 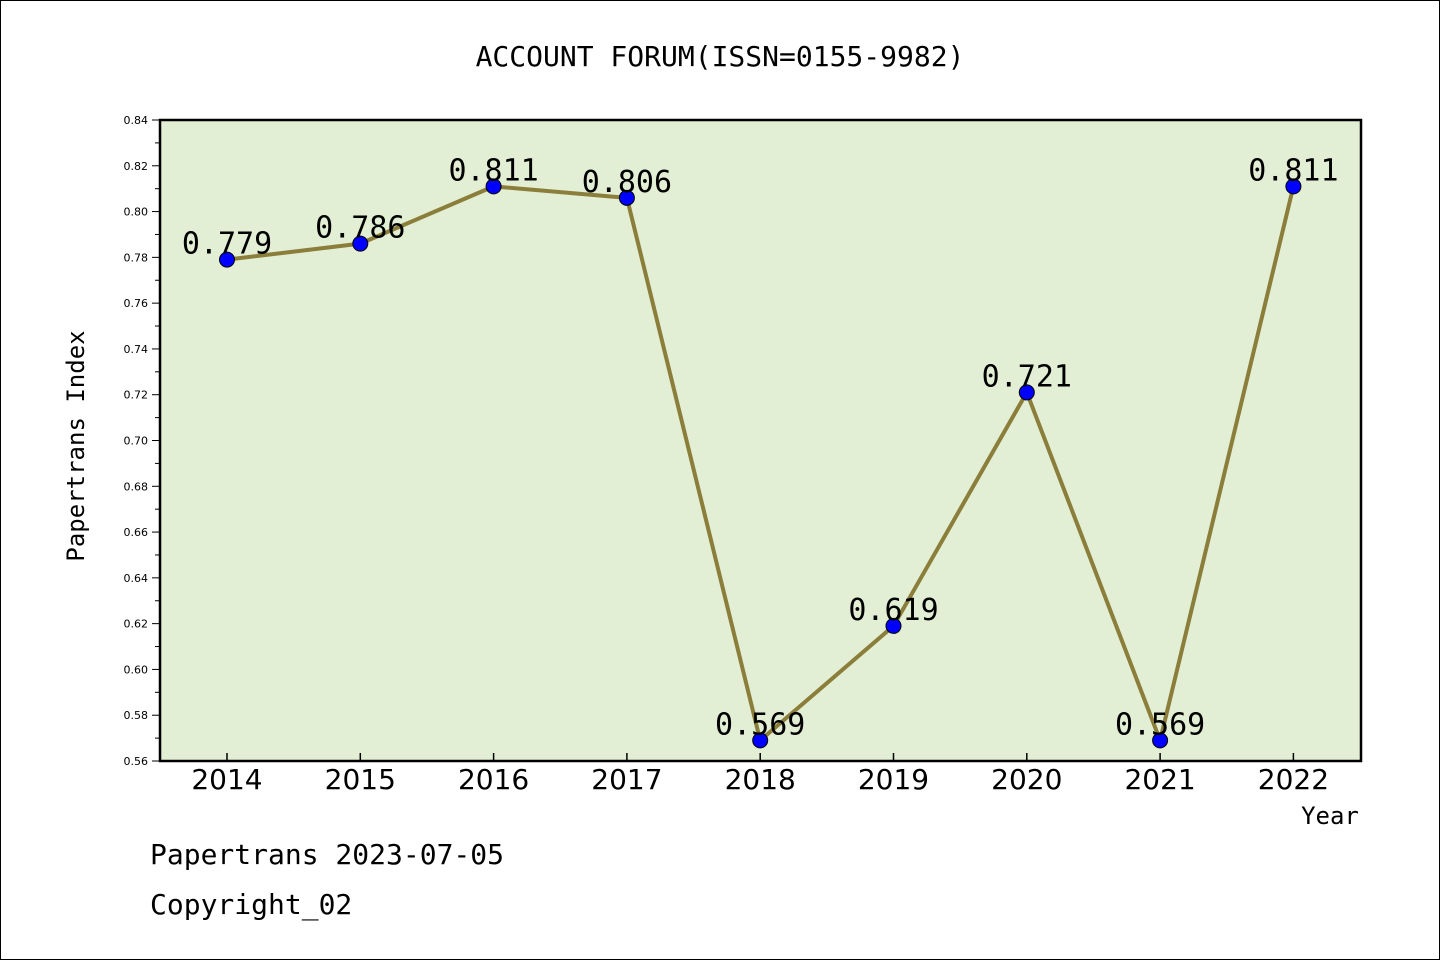 I want to click on data-label-2017: 0.806, so click(x=627, y=182).